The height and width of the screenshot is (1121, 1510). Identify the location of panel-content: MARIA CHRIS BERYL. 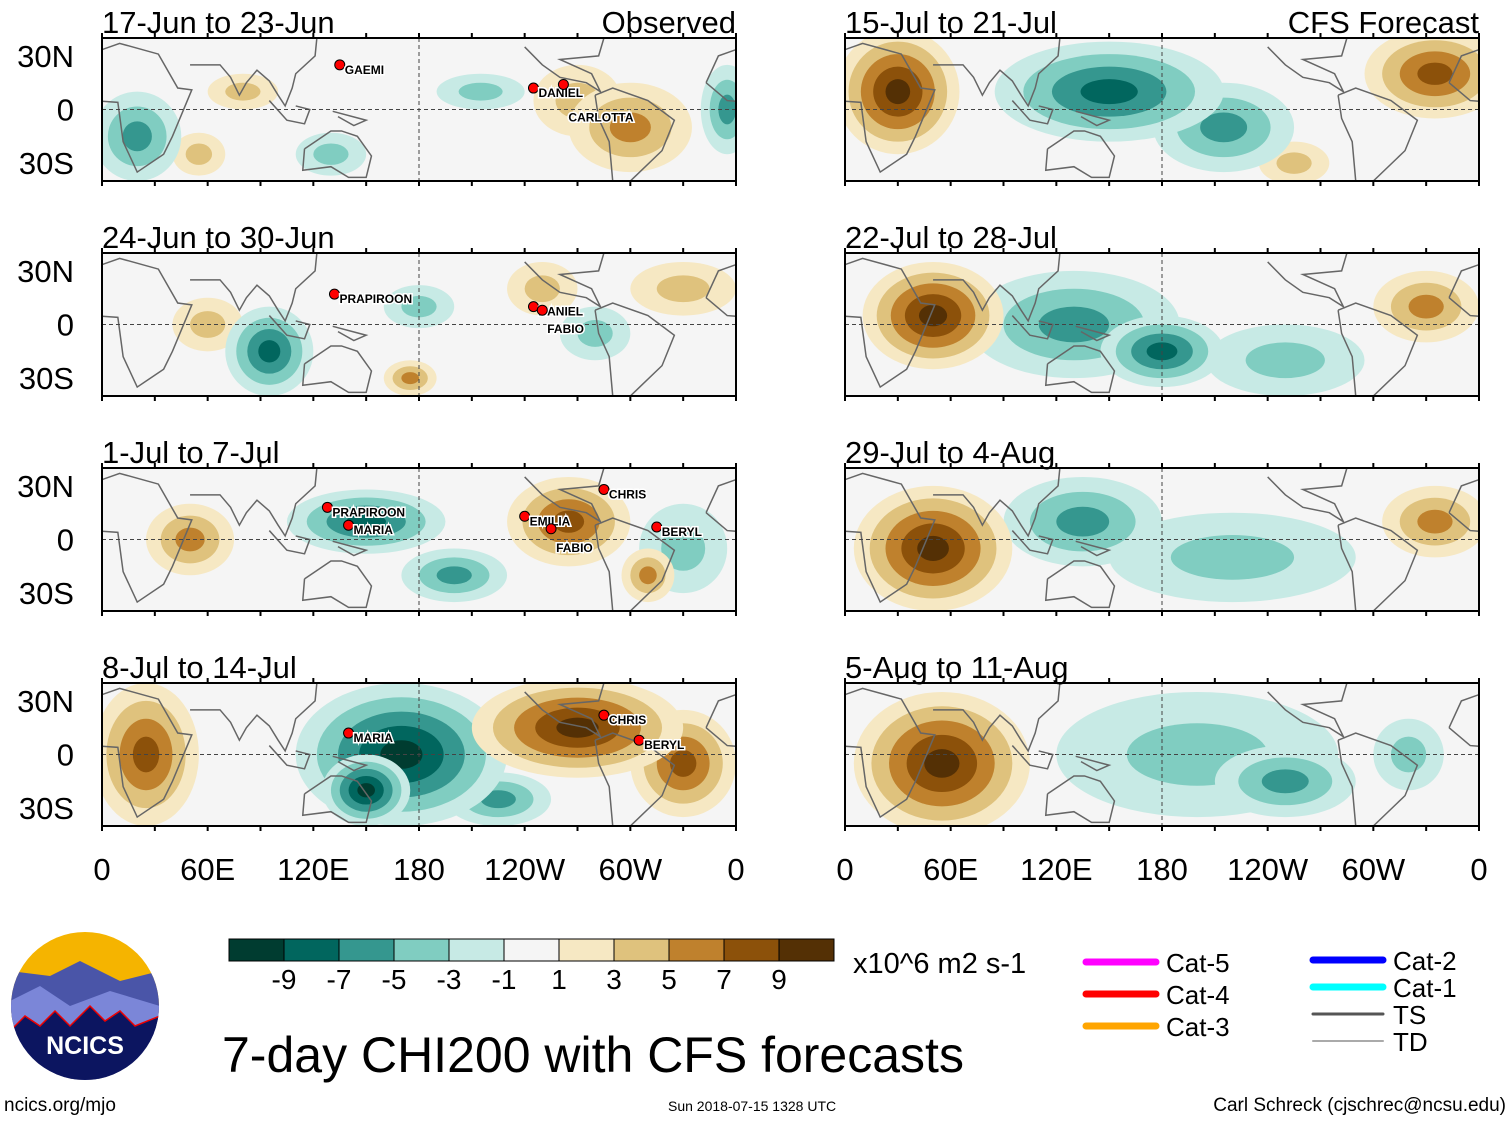
(419, 754).